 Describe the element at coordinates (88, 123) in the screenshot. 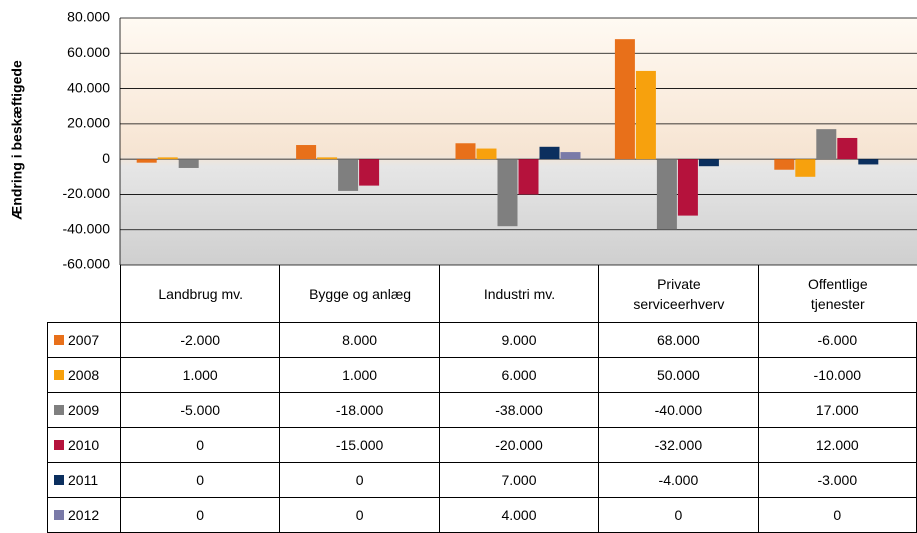

I see `y-tick-label: 20.000` at that location.